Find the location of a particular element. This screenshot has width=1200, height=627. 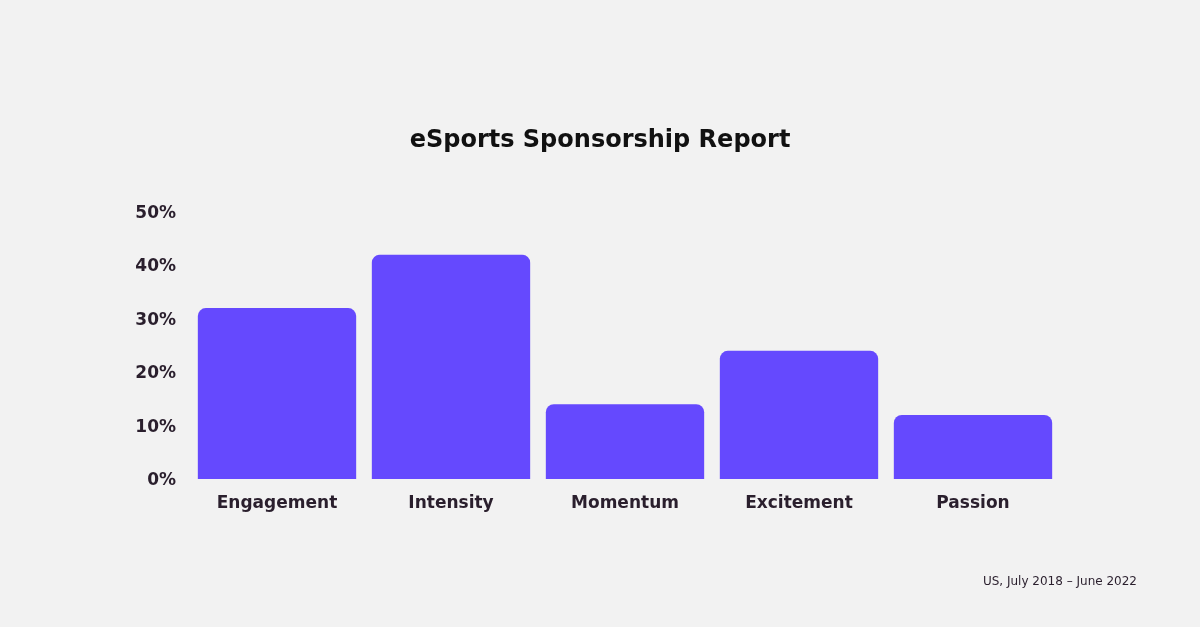

x-tick-label: Passion is located at coordinates (973, 501).